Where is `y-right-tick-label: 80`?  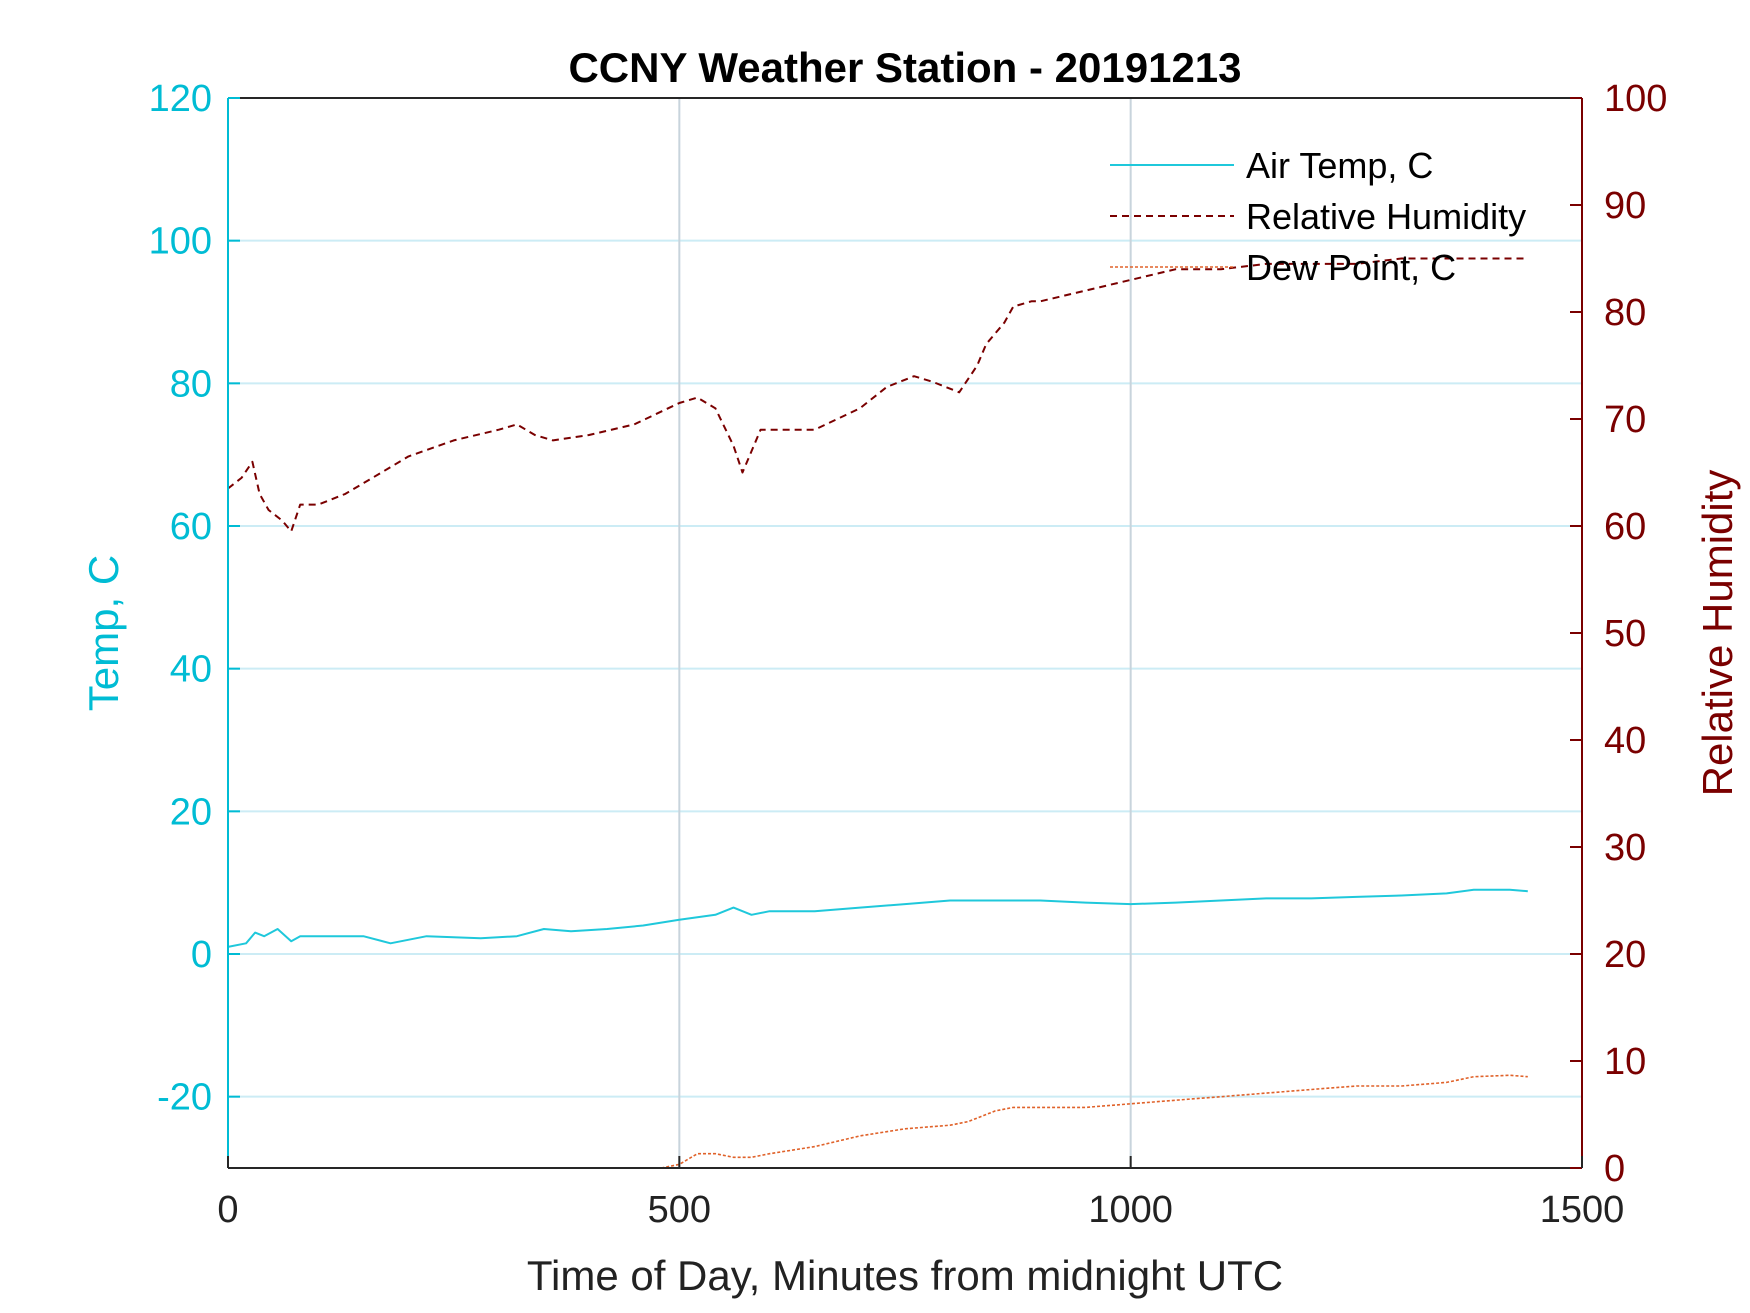
y-right-tick-label: 80 is located at coordinates (1625, 313).